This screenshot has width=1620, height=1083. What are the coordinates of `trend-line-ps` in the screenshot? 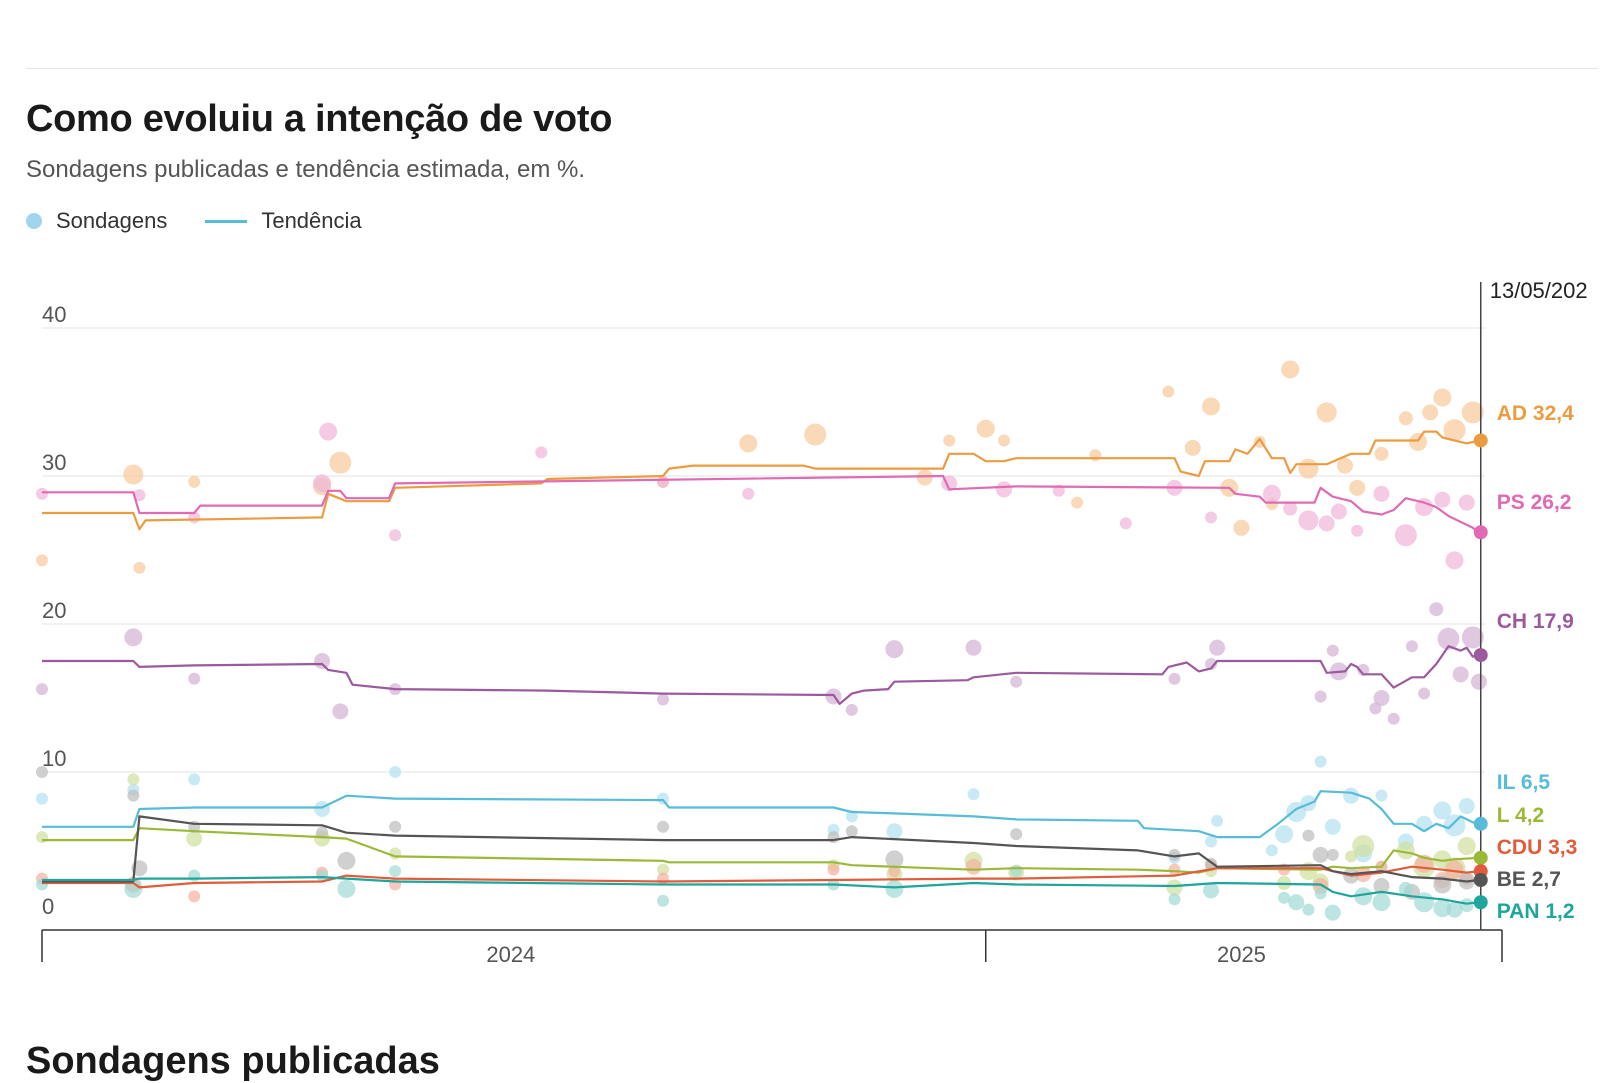 It's located at (761, 504).